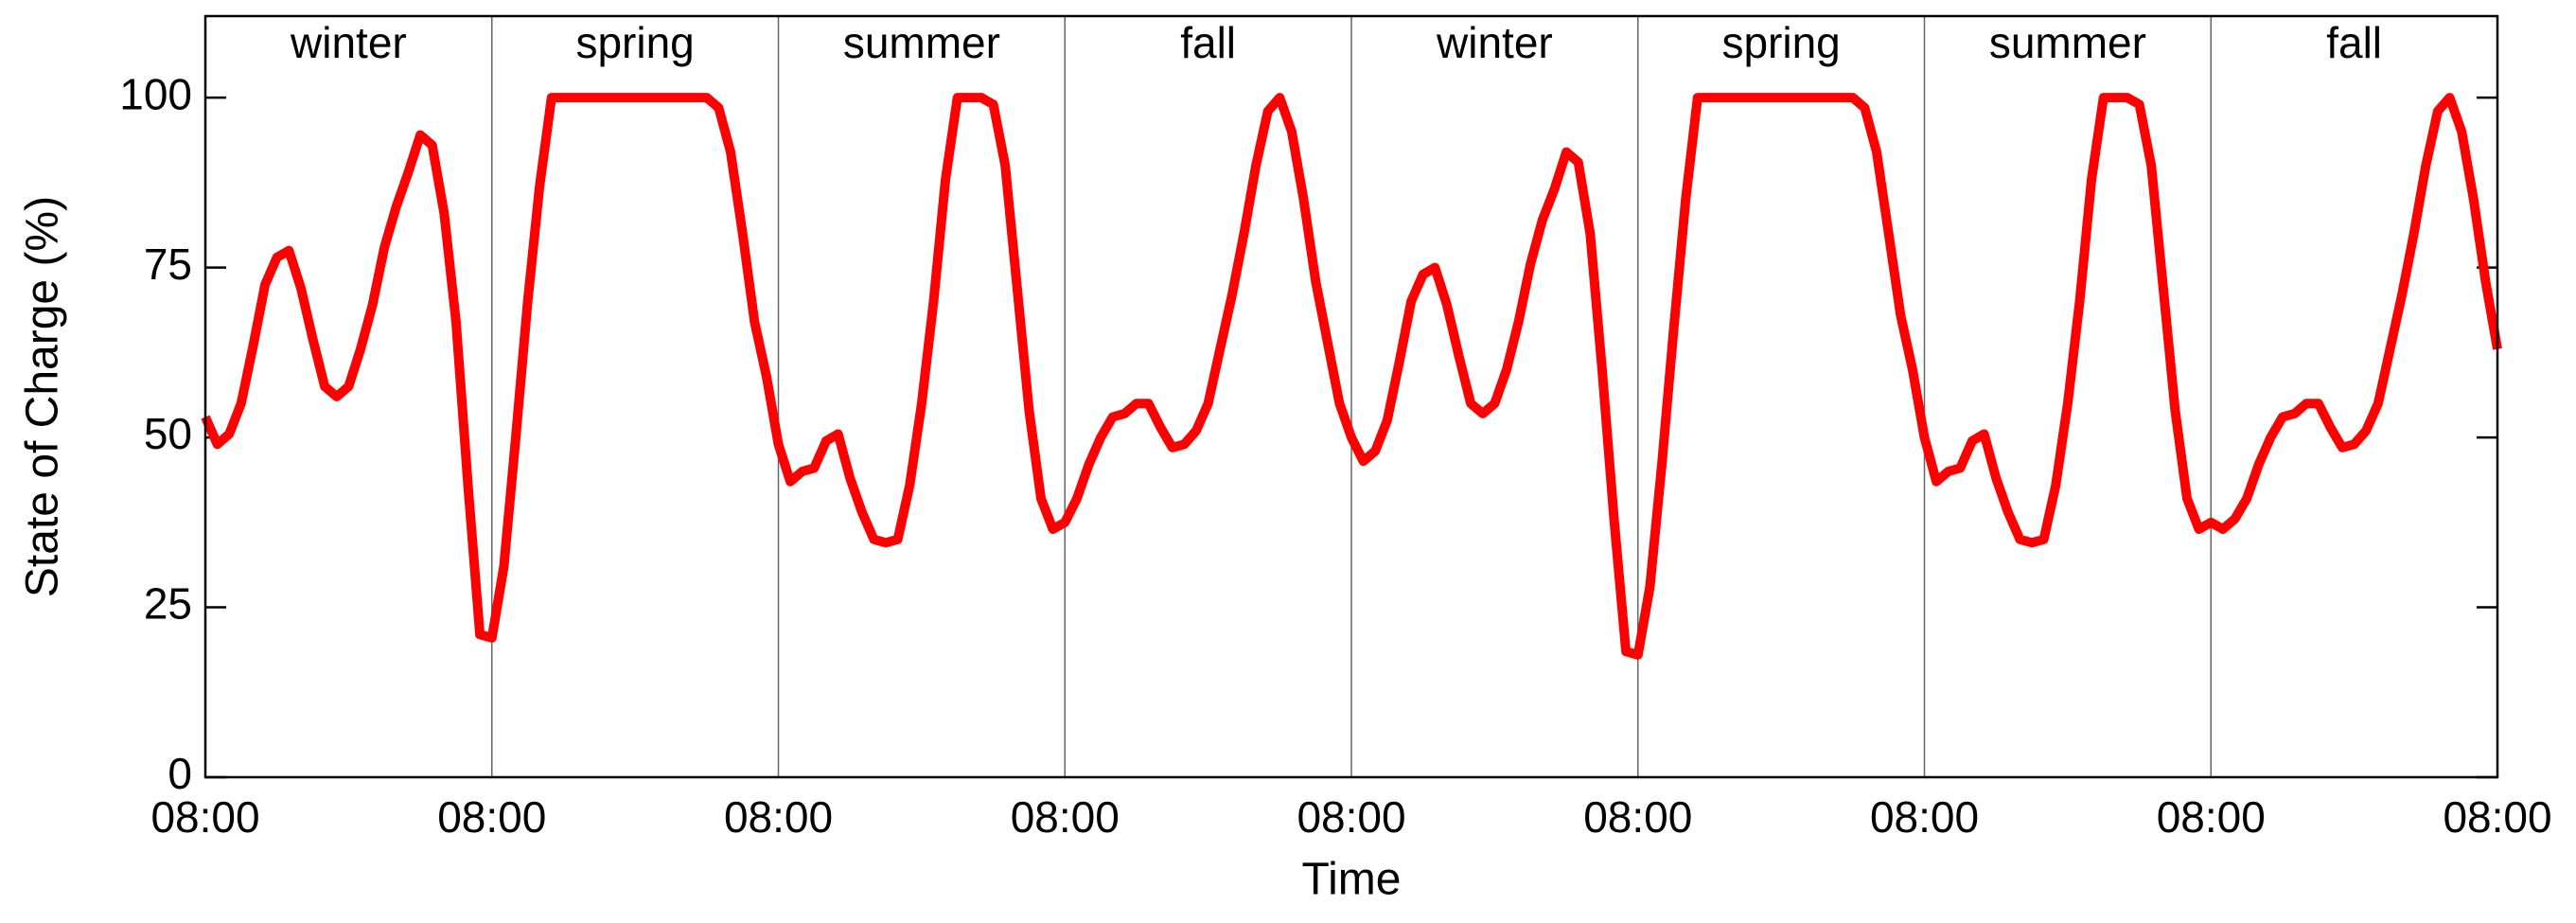 This screenshot has width=2576, height=923. Describe the element at coordinates (180, 773) in the screenshot. I see `y-tick-label: 0` at that location.